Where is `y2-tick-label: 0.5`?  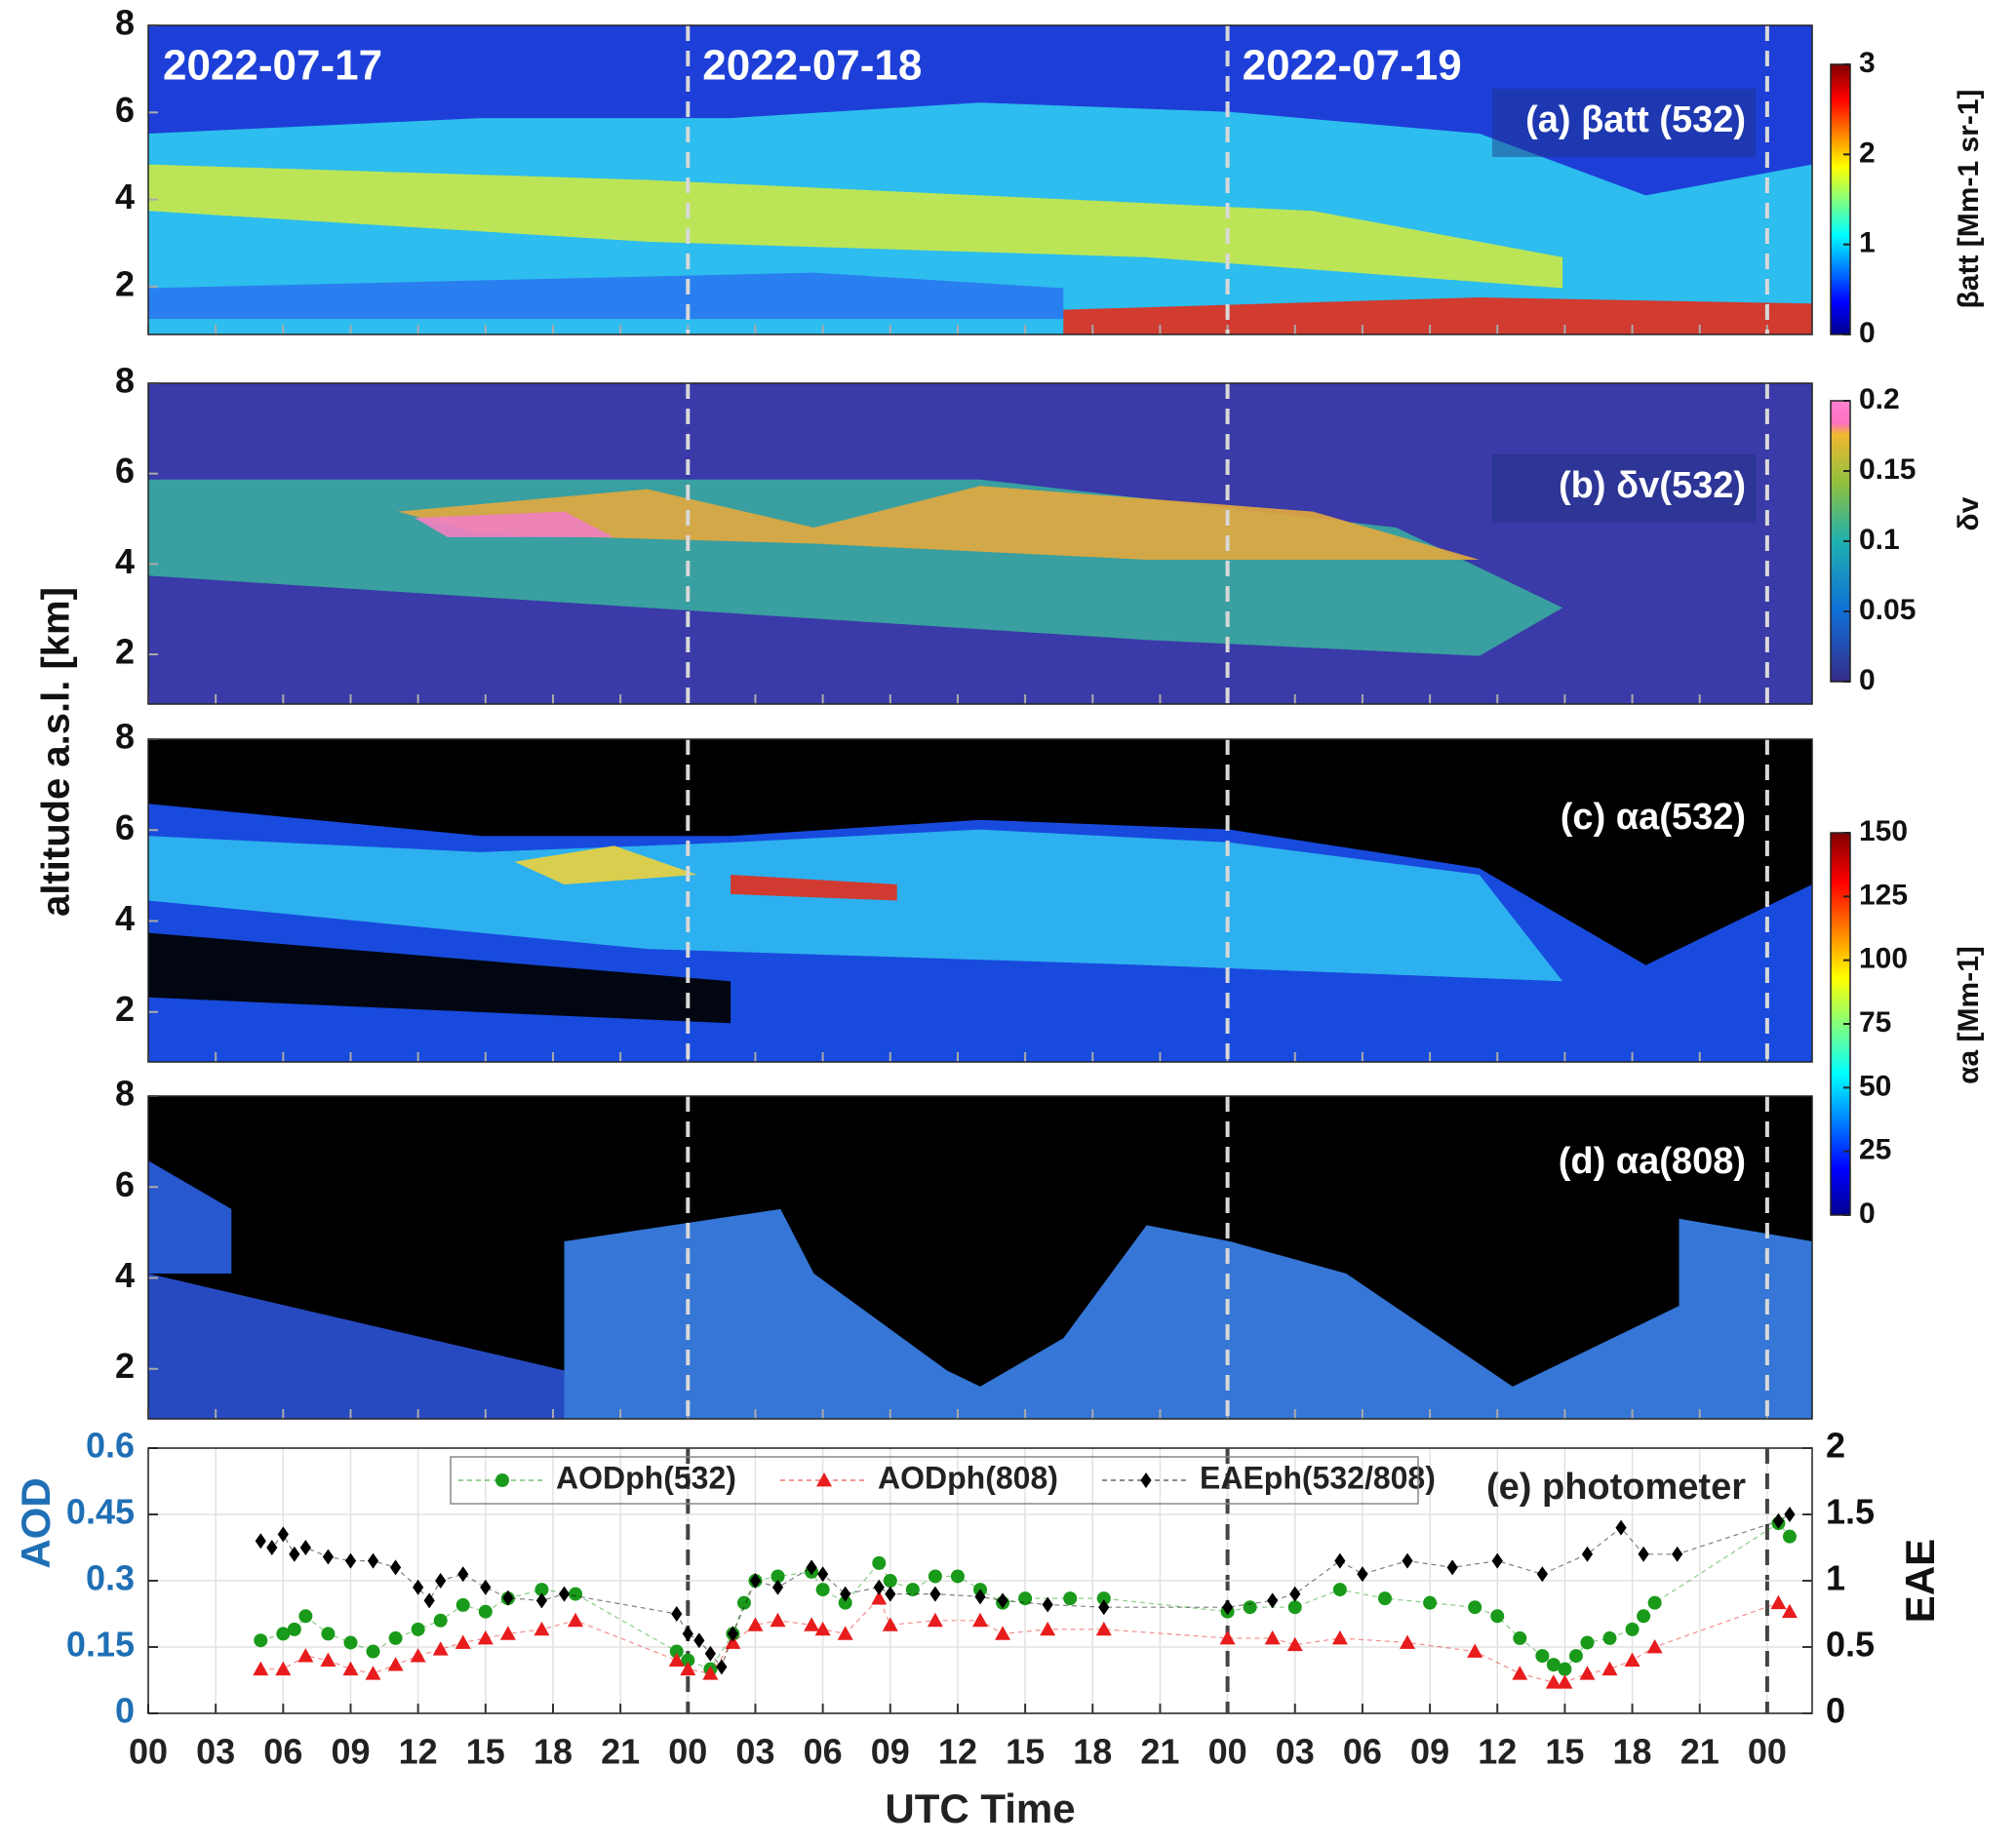 y2-tick-label: 0.5 is located at coordinates (1850, 1645).